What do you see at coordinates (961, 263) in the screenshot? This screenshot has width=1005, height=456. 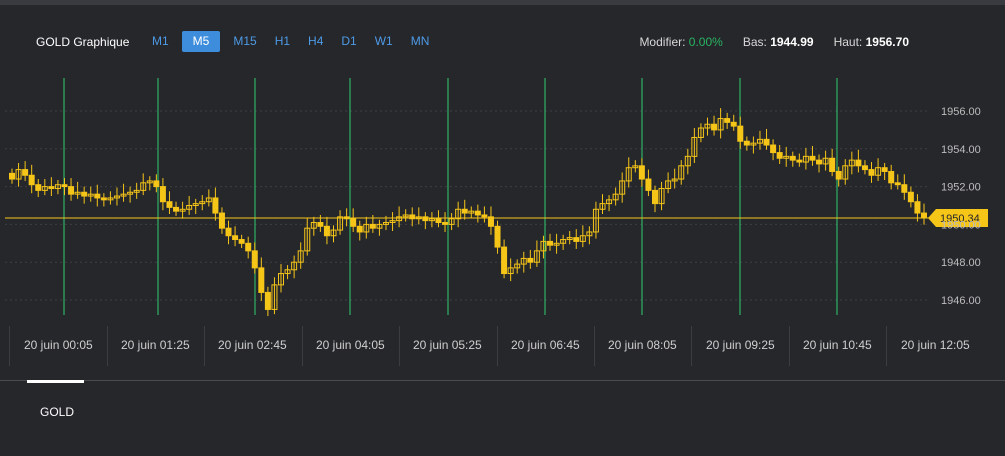 I see `price-tick-label: 1948.00` at bounding box center [961, 263].